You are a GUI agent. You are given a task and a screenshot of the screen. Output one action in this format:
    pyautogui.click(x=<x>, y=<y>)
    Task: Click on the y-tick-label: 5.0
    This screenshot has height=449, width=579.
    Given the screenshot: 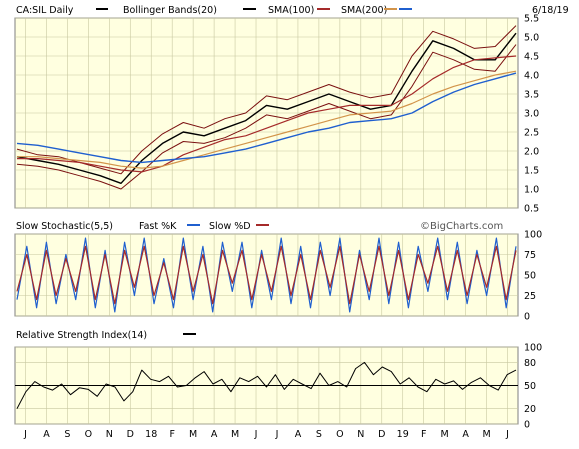 What is the action you would take?
    pyautogui.click(x=531, y=38)
    